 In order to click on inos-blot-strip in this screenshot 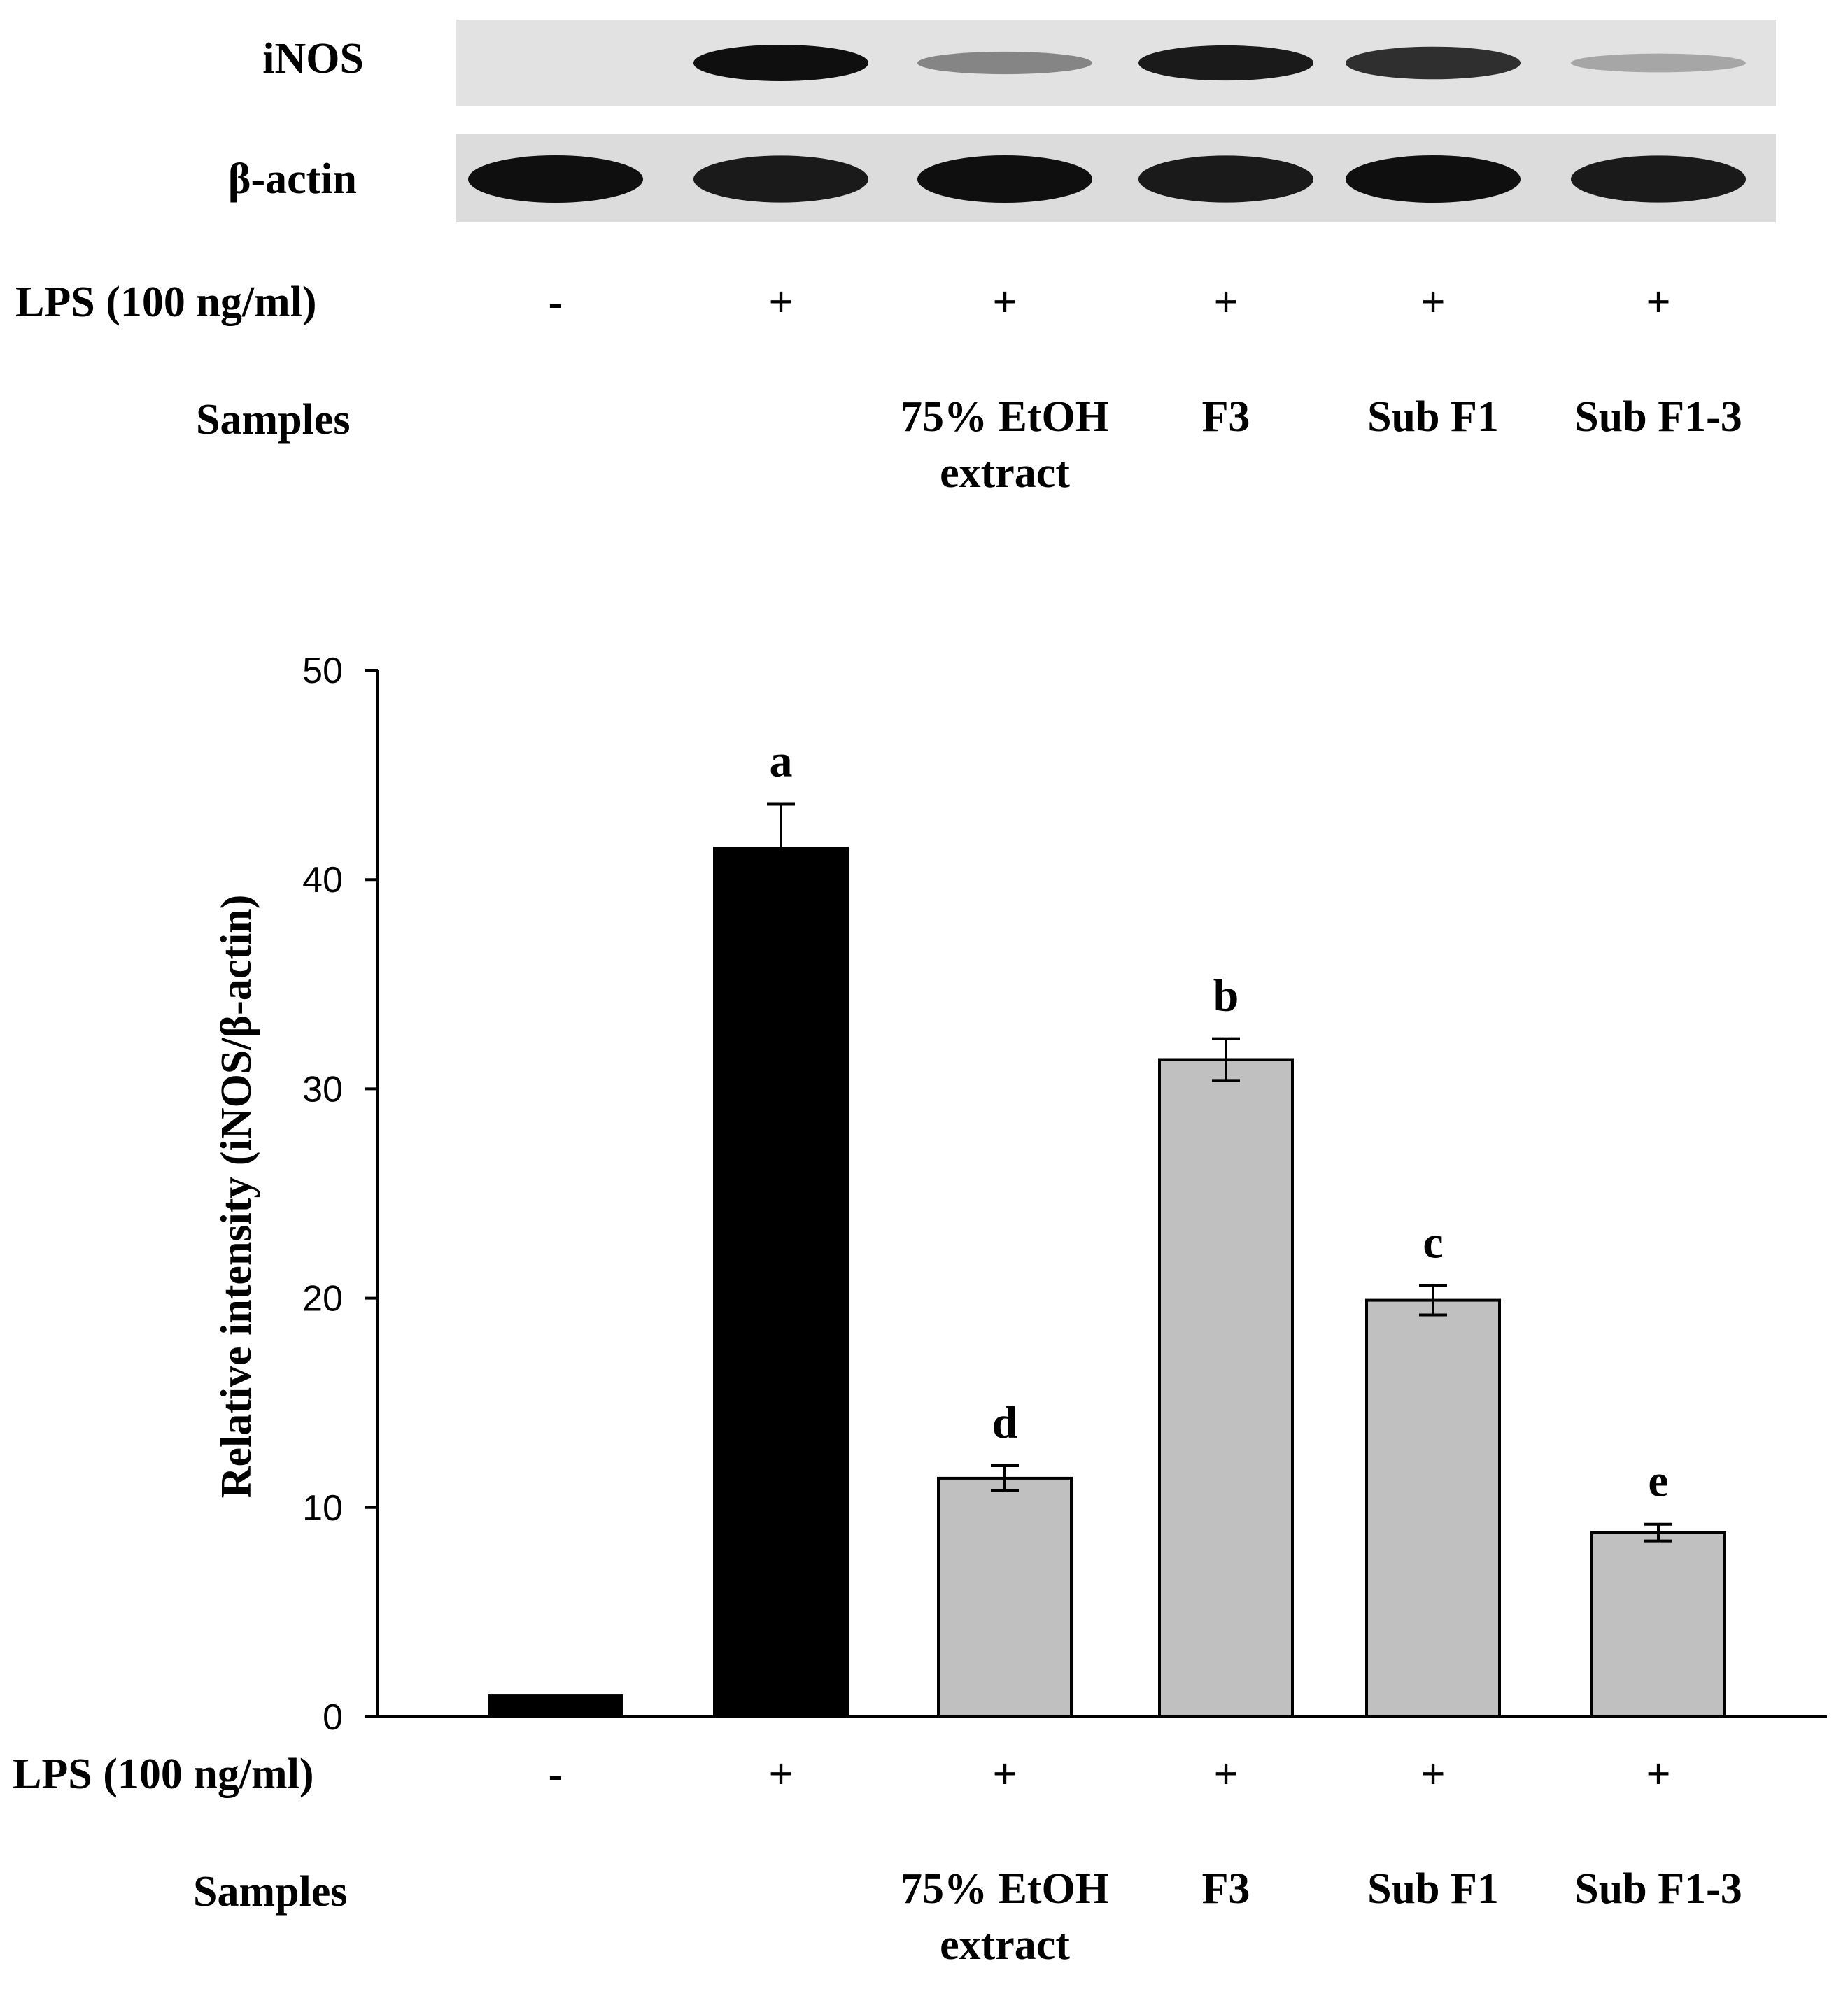, I will do `click(1116, 63)`.